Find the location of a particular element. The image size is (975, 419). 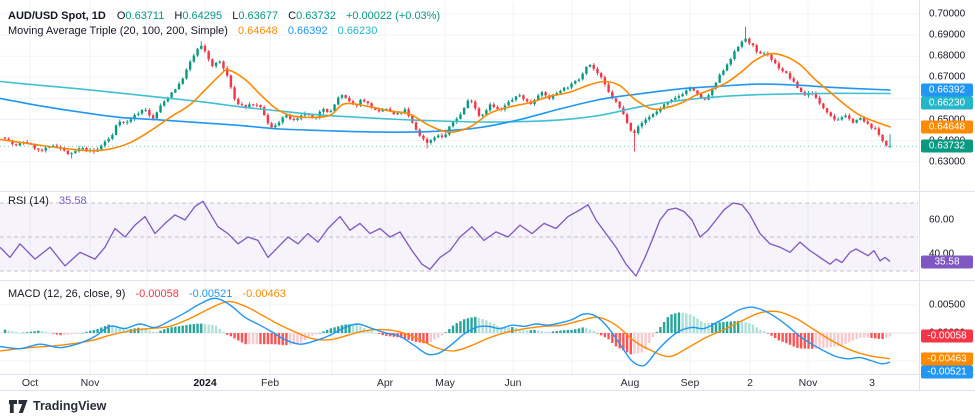

open-label: O is located at coordinates (121, 16).